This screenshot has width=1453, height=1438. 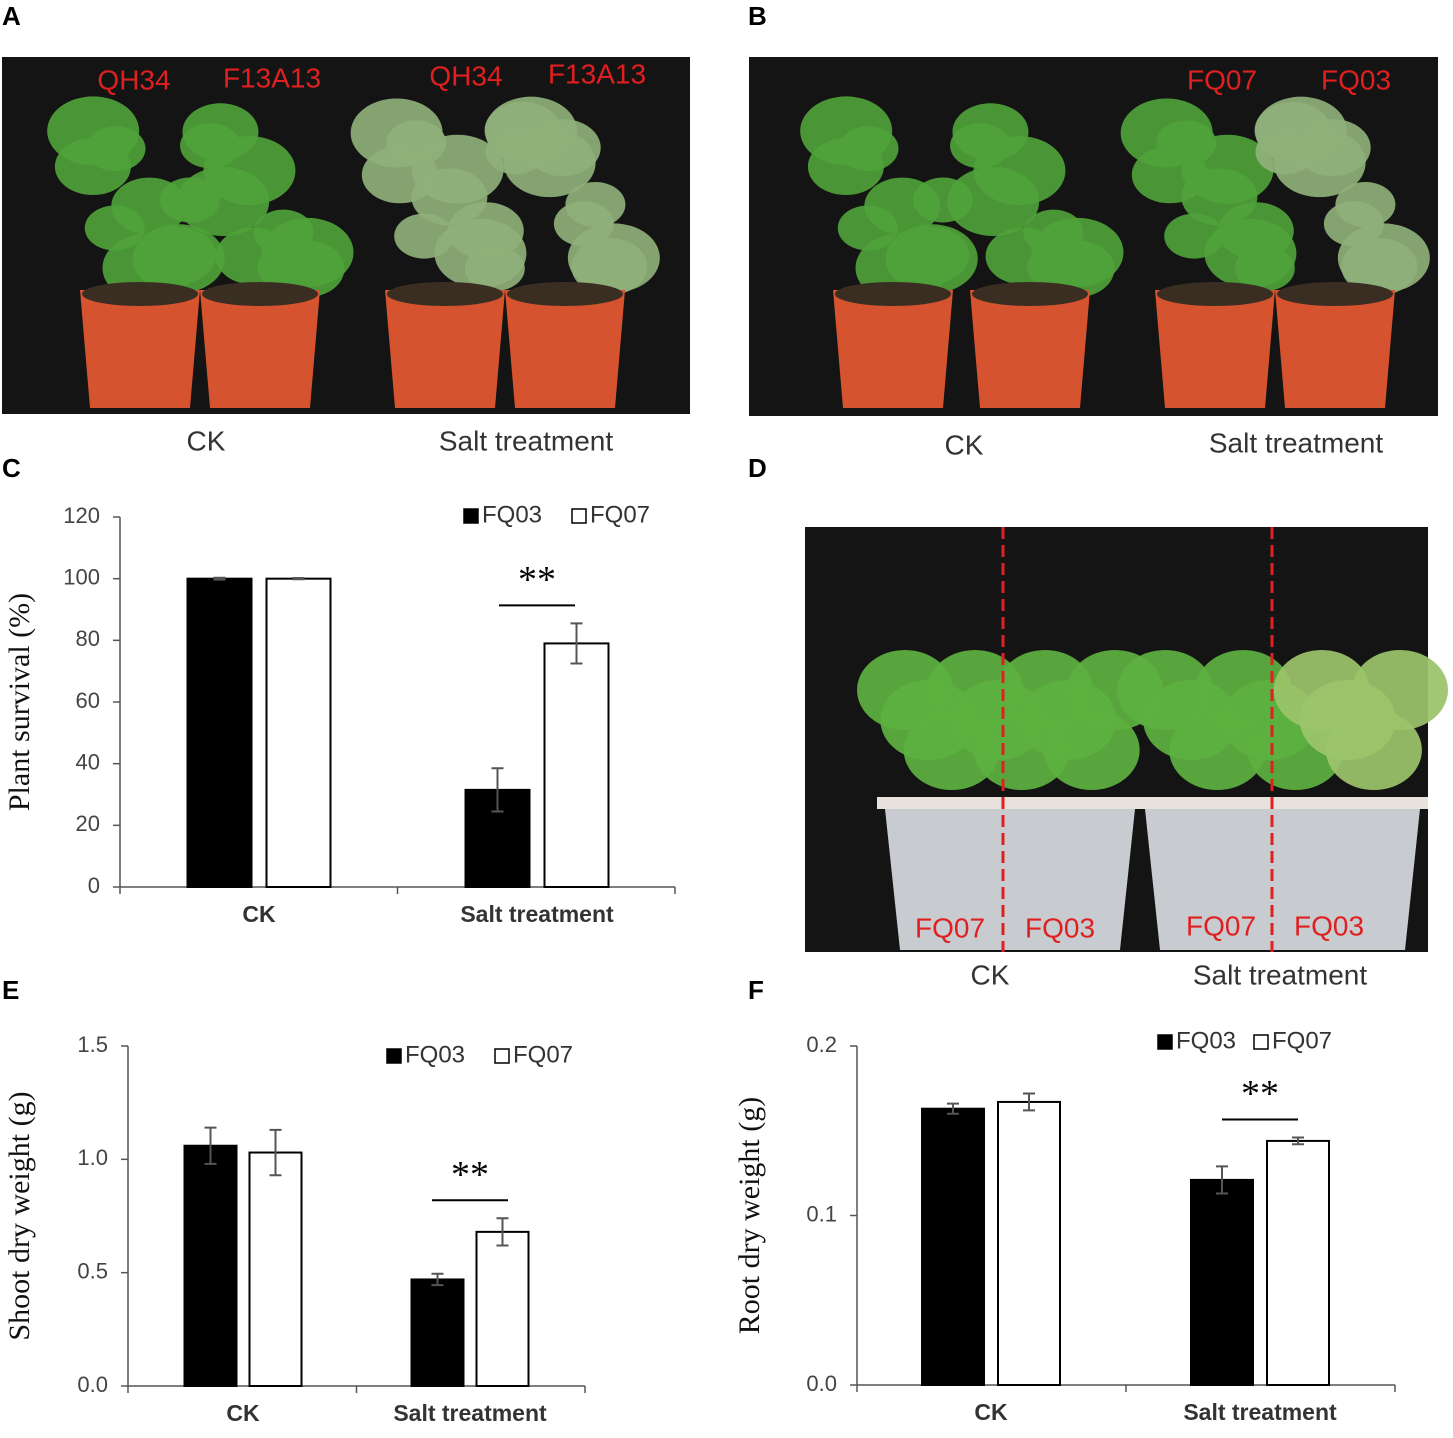 I want to click on y-axis-label: Root dry weight (g), so click(x=749, y=1215).